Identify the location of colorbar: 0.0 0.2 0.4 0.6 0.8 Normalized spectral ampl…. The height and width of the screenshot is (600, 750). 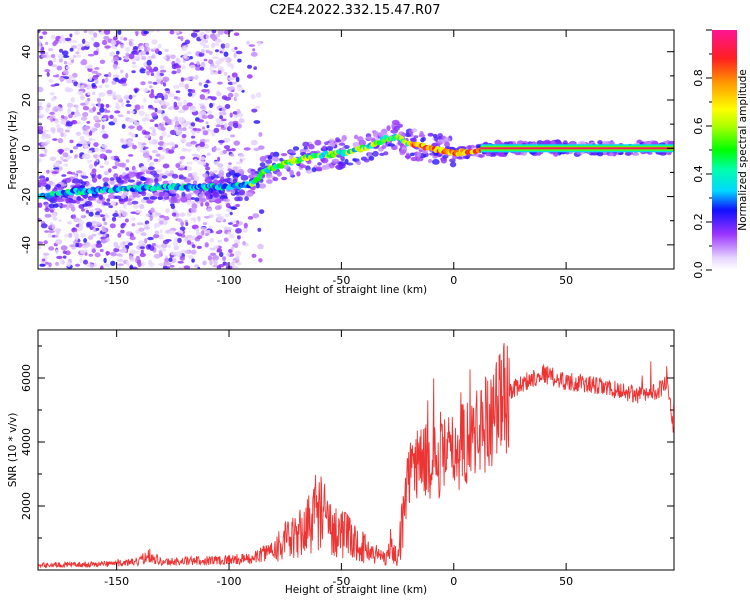
(720, 154).